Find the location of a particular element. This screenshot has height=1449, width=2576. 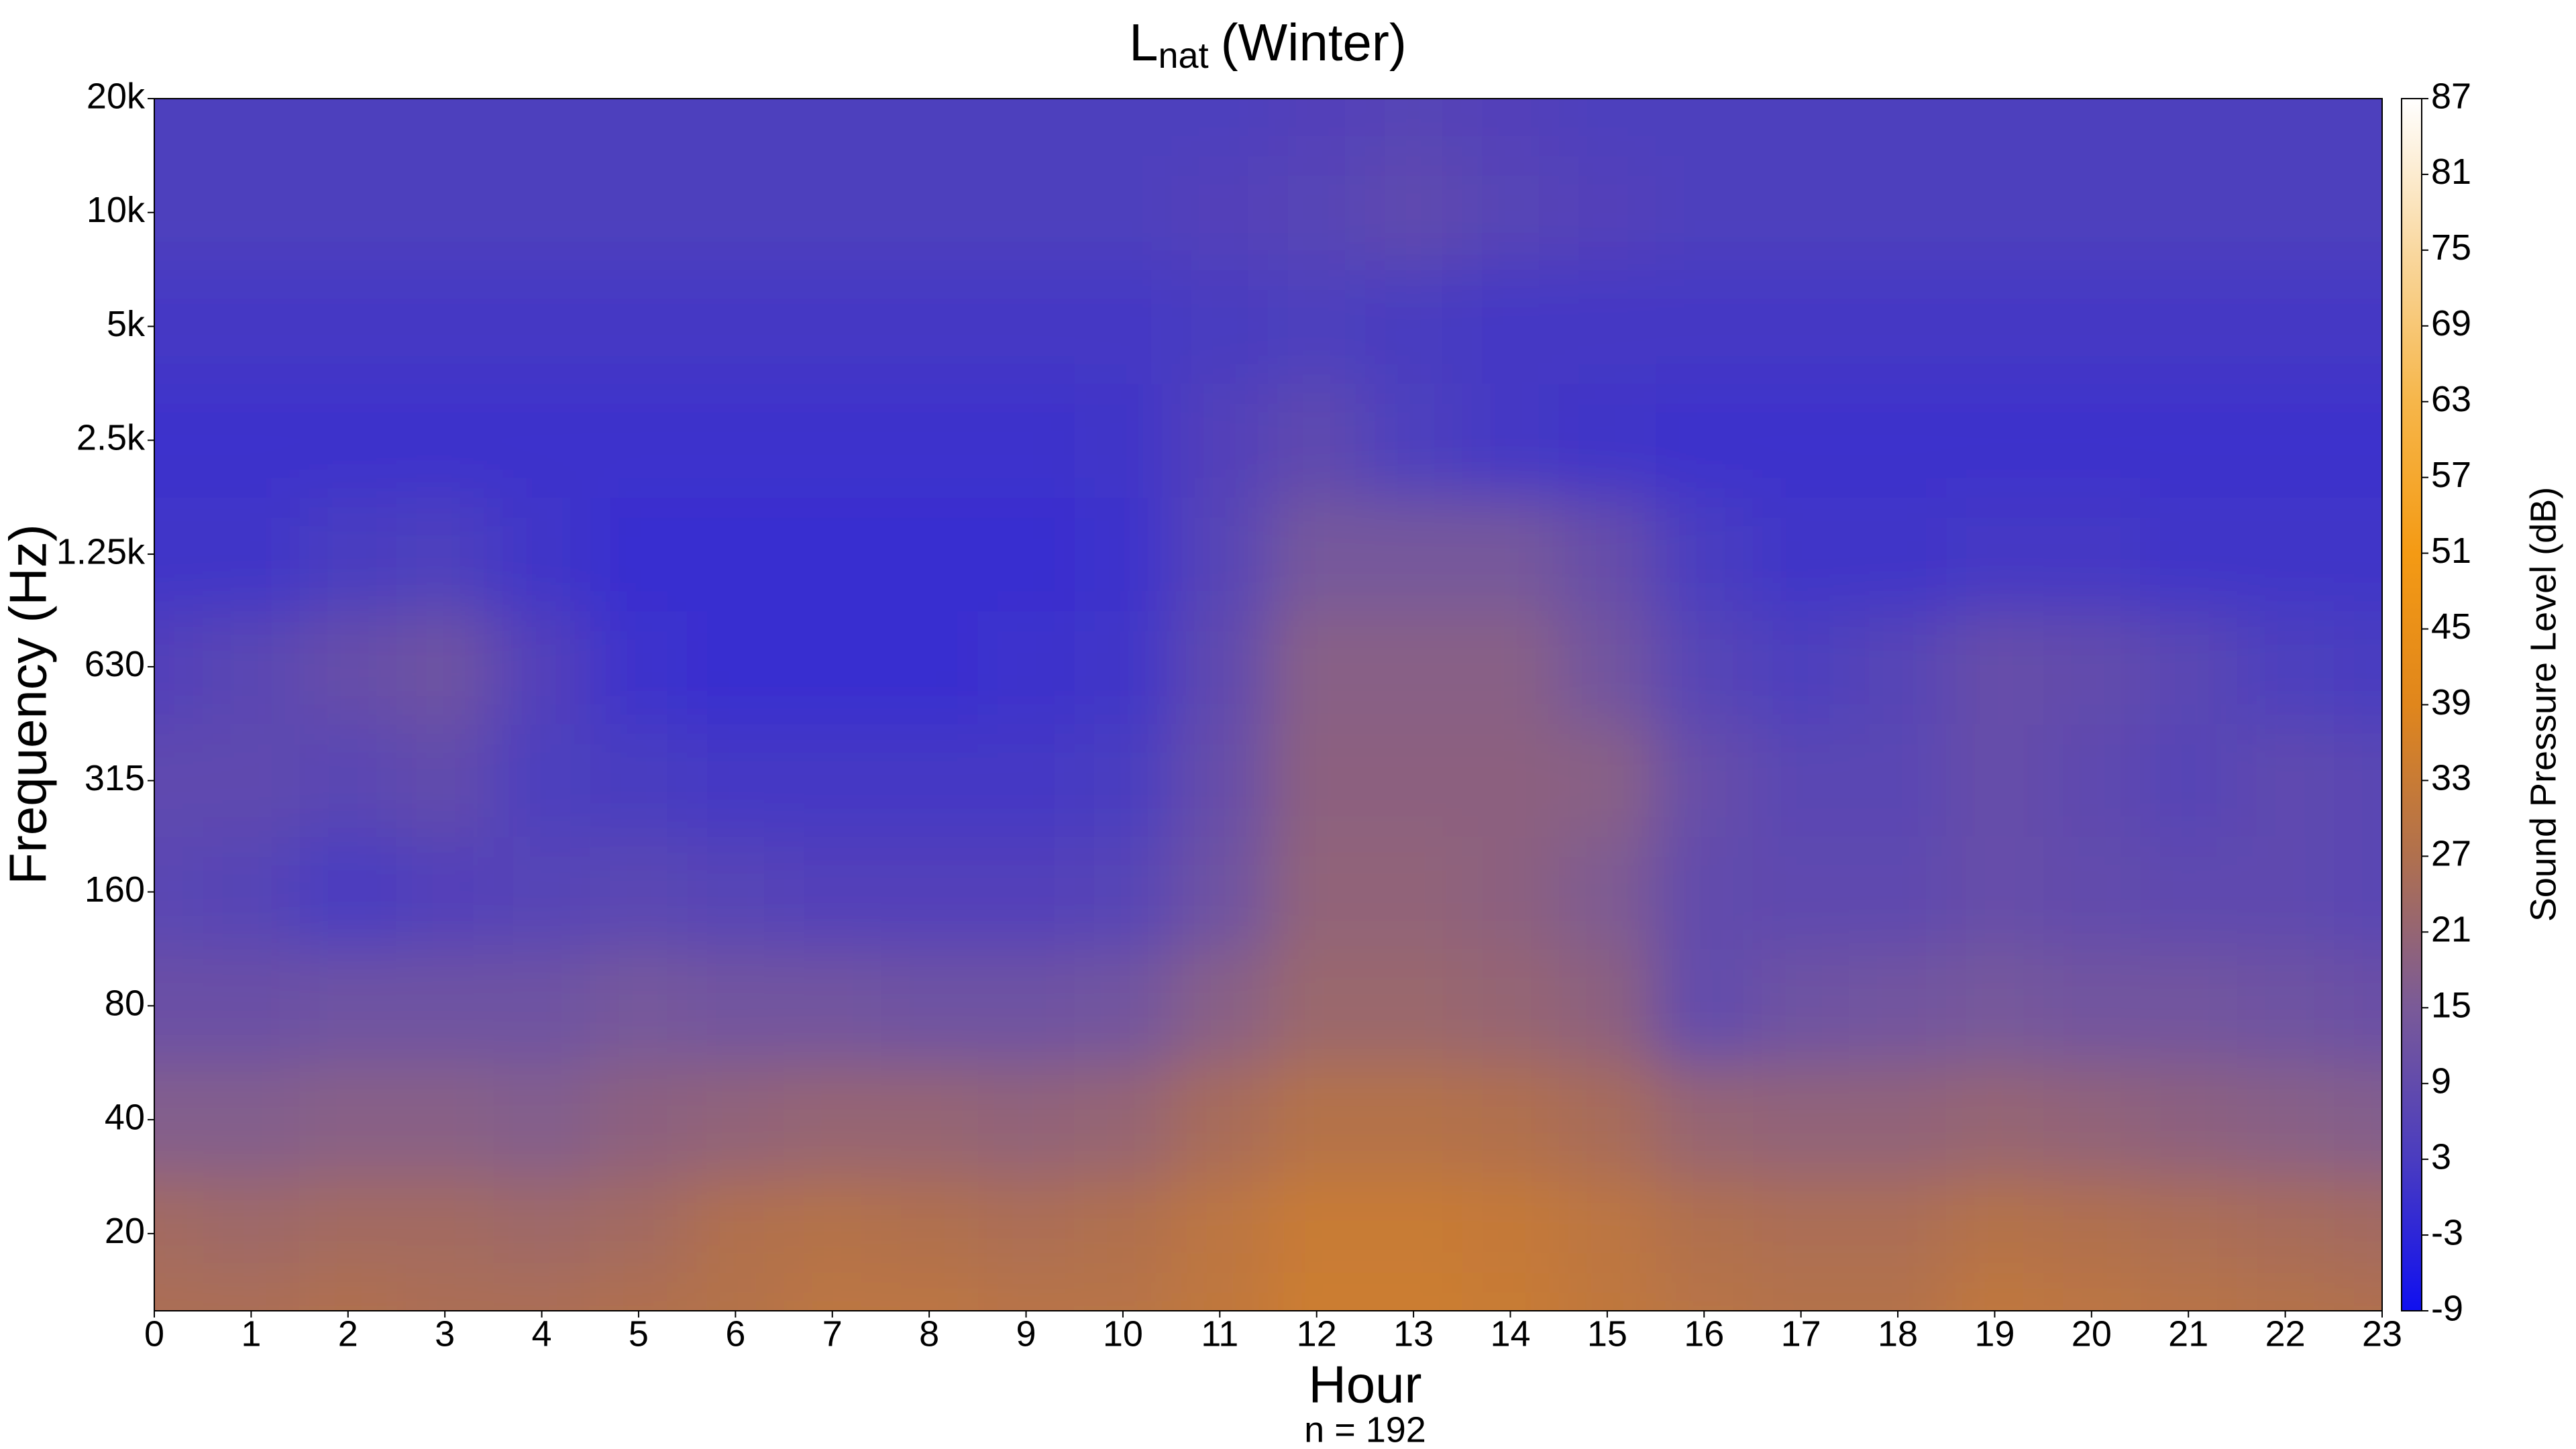

x-axis-title: Hour is located at coordinates (1364, 1384).